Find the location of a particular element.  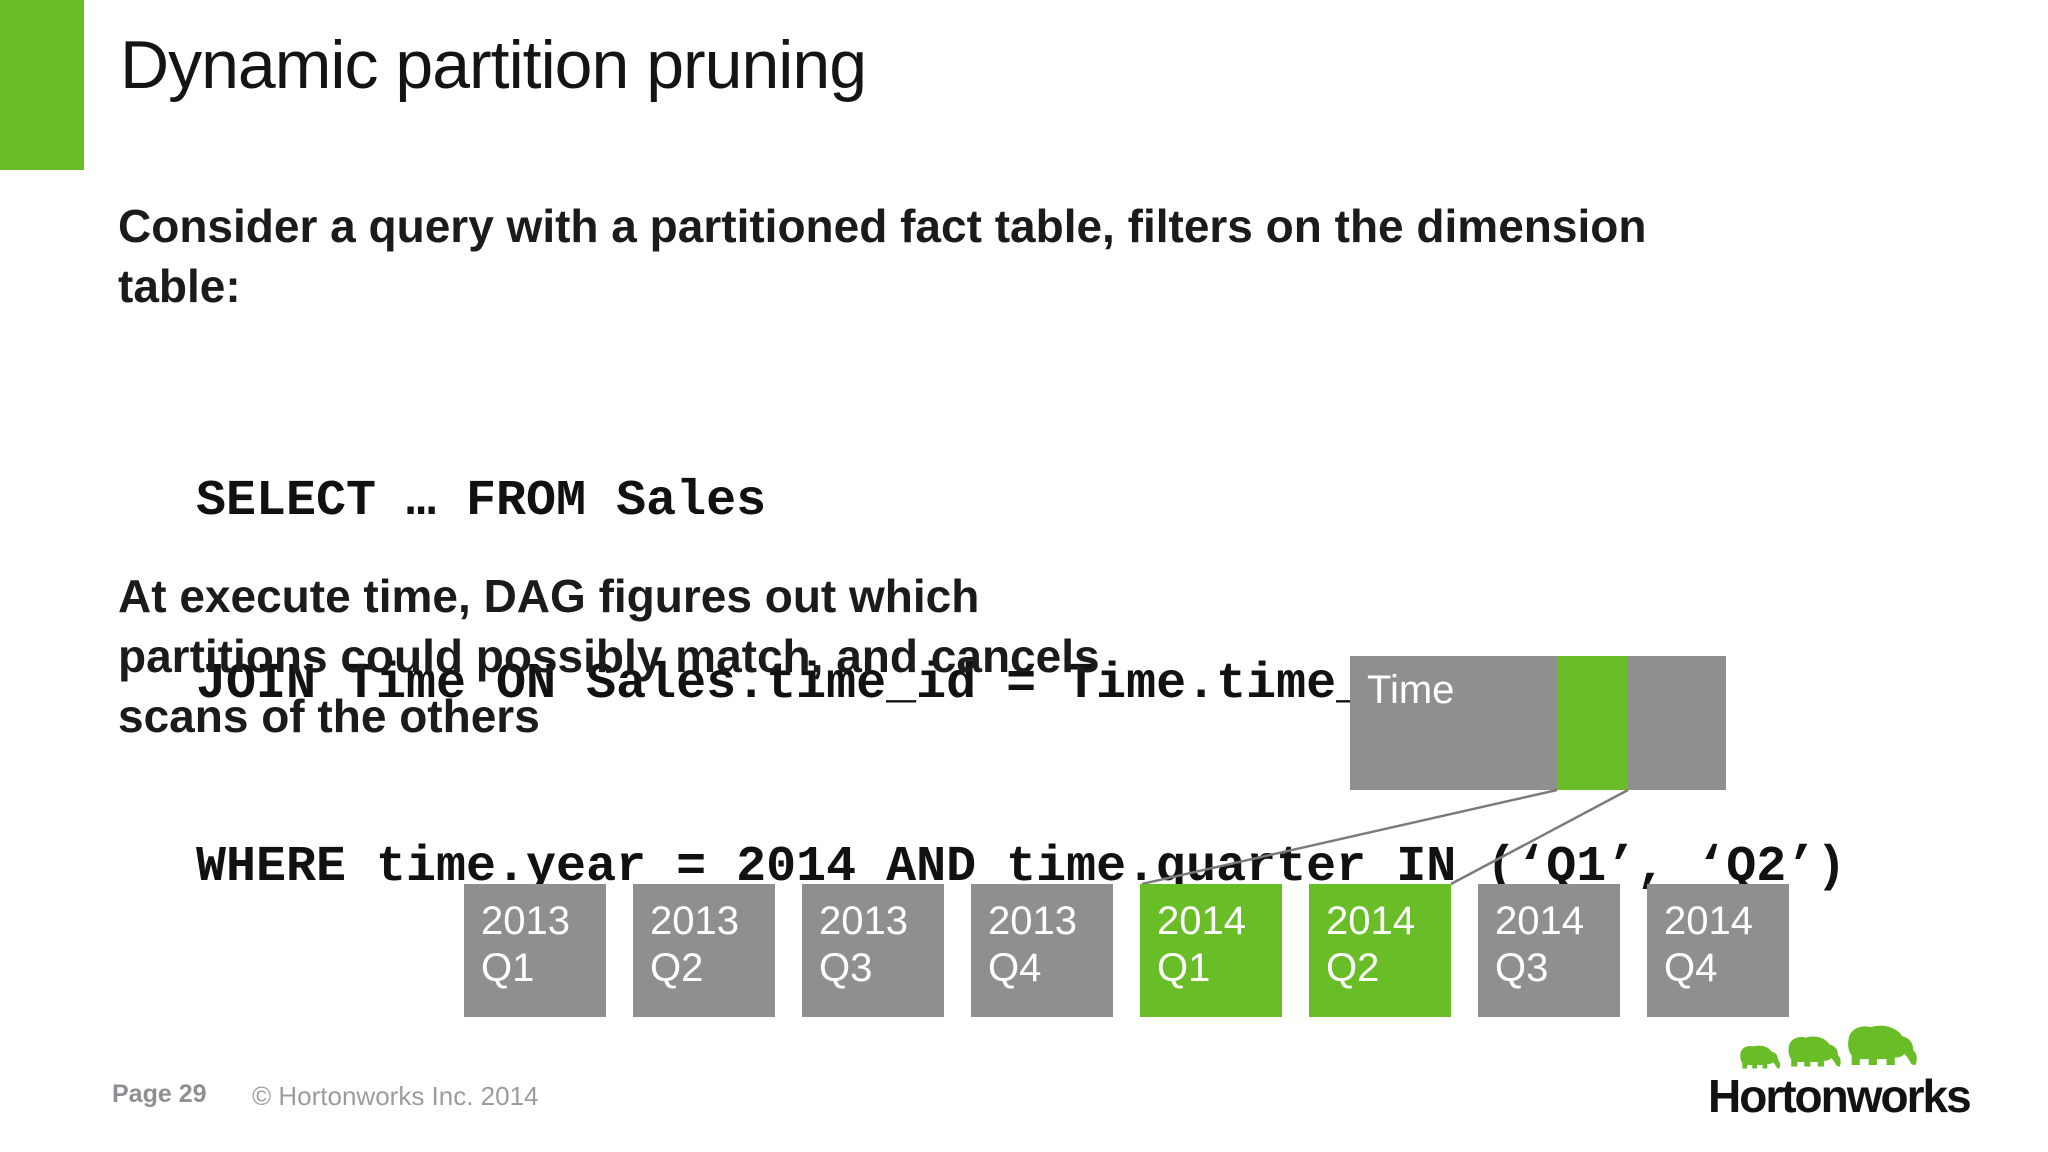

elephants-icon is located at coordinates (1828, 1047).